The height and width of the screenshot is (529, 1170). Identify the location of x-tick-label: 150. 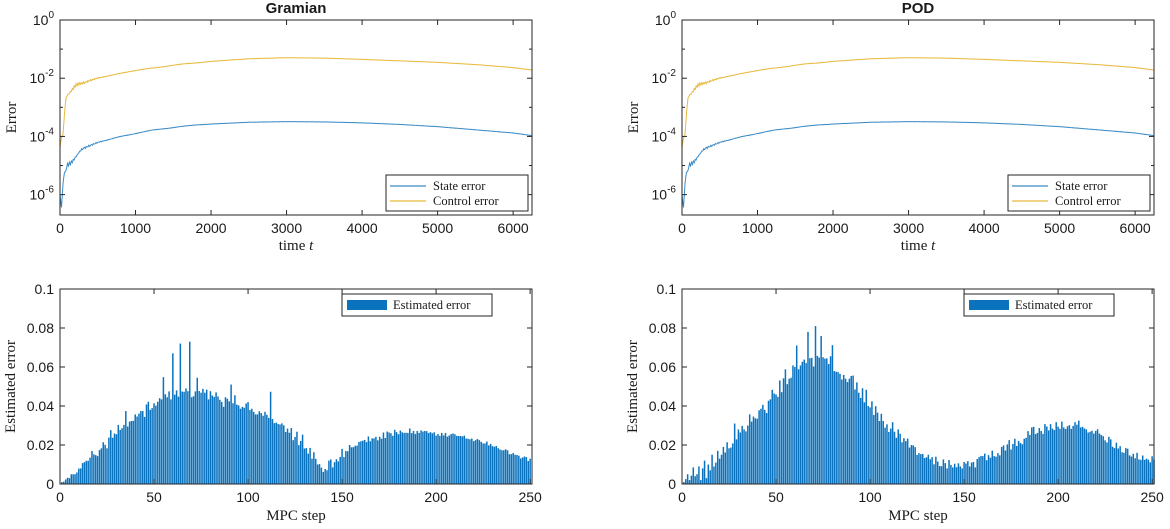
(342, 497).